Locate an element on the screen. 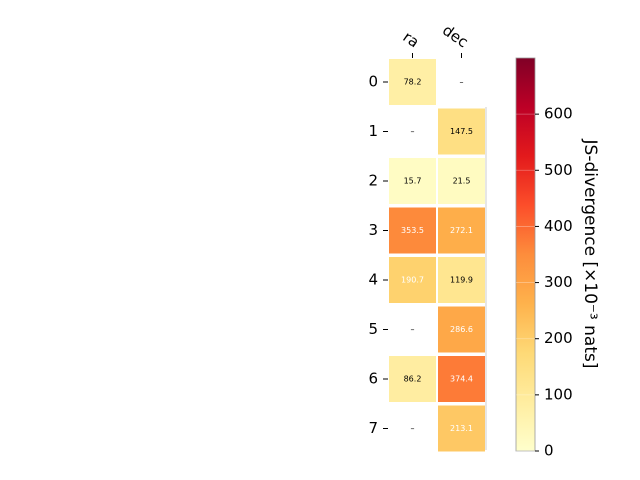  cell-value-dec-0: – is located at coordinates (462, 82).